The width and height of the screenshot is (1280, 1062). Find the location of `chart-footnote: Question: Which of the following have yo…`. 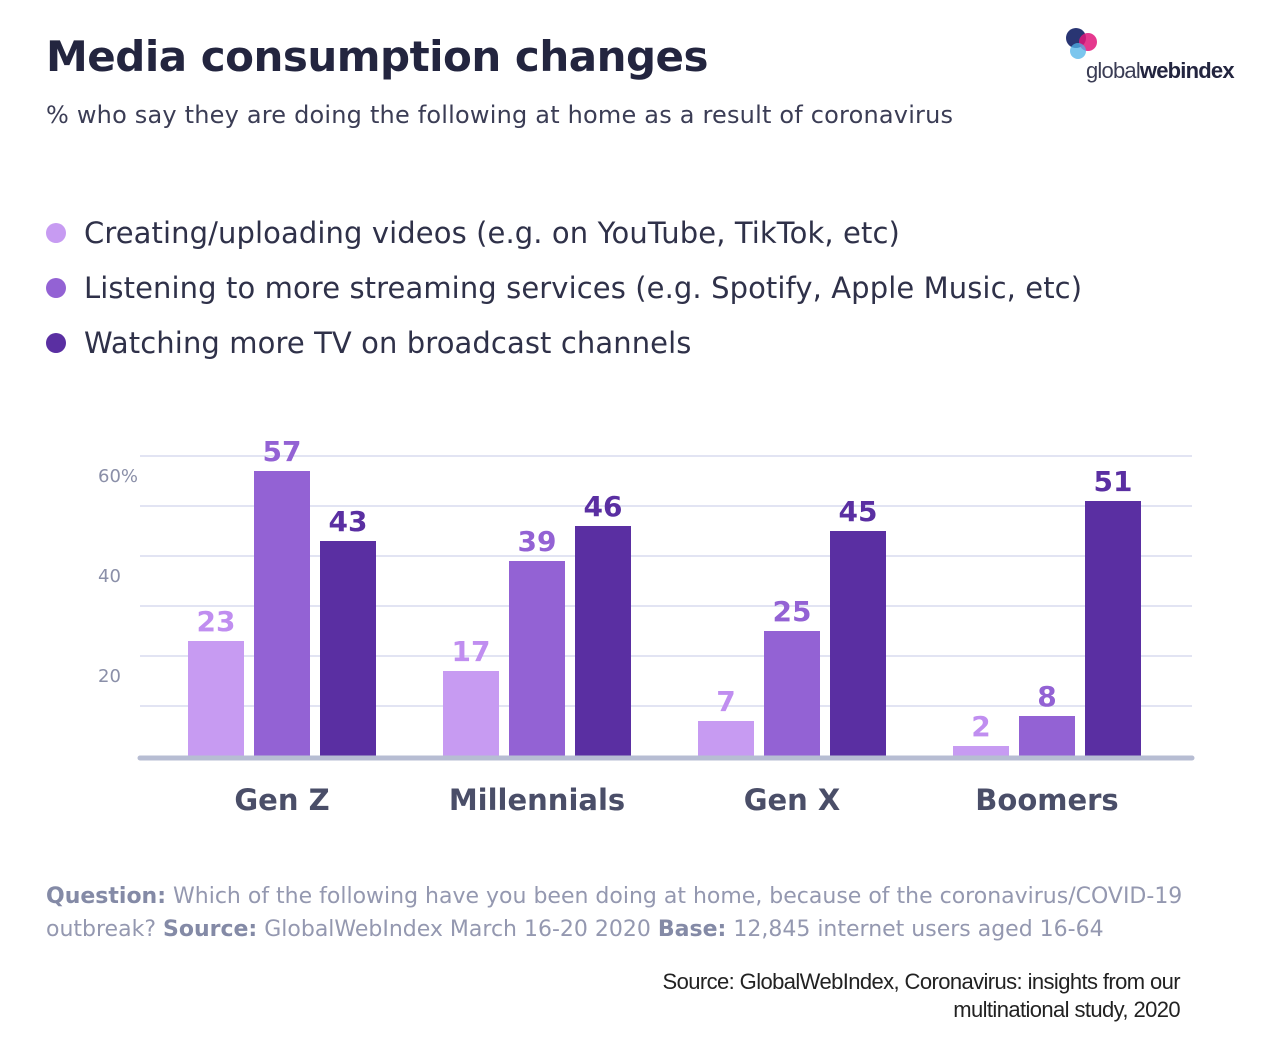

chart-footnote: Question: Which of the following have yo… is located at coordinates (626, 913).